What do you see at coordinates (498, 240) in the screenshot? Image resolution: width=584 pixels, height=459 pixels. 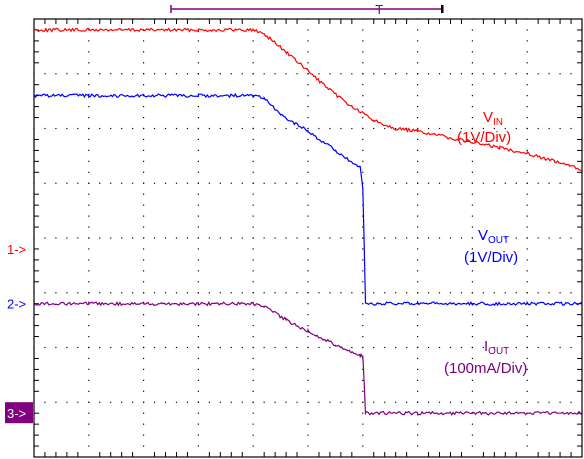 I see `vout-label-sub: OUT` at bounding box center [498, 240].